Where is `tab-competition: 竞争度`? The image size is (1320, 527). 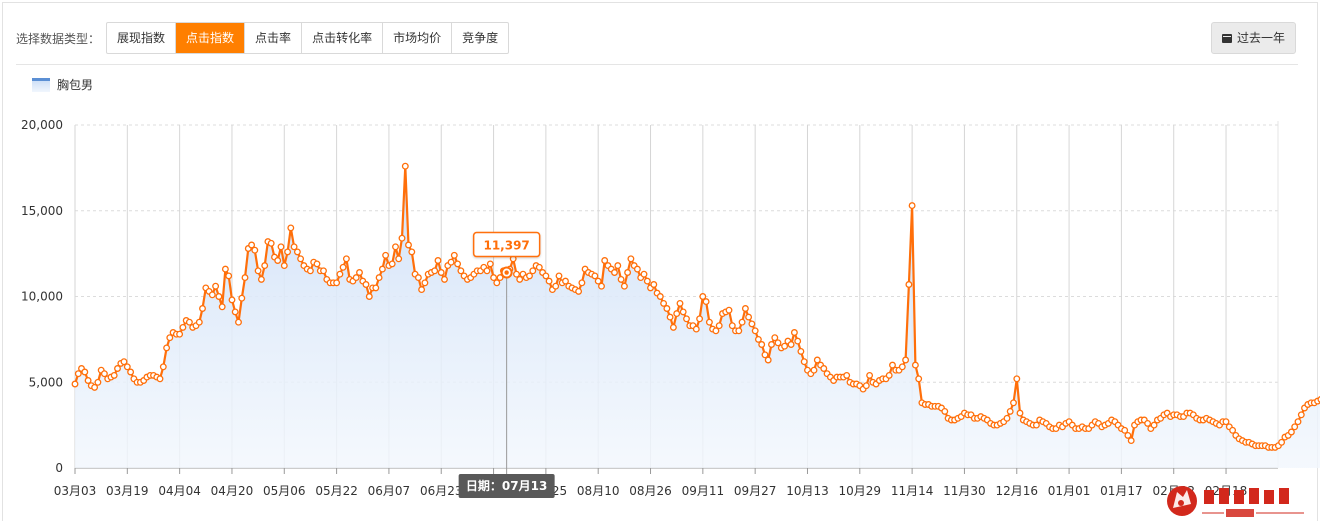 tab-competition: 竞争度 is located at coordinates (480, 38).